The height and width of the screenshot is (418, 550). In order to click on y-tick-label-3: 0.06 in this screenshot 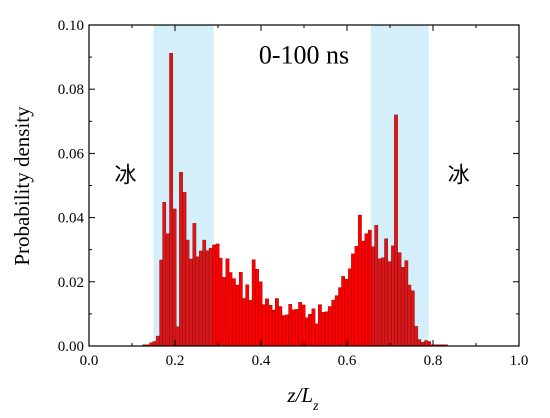, I will do `click(71, 154)`.